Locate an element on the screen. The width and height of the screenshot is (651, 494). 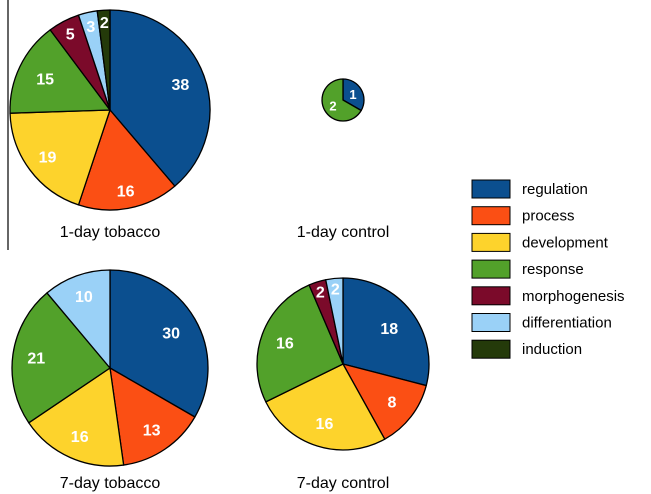
pie-1-day-tobacco: 38 16 19 15 5 3 2 is located at coordinates (110, 110).